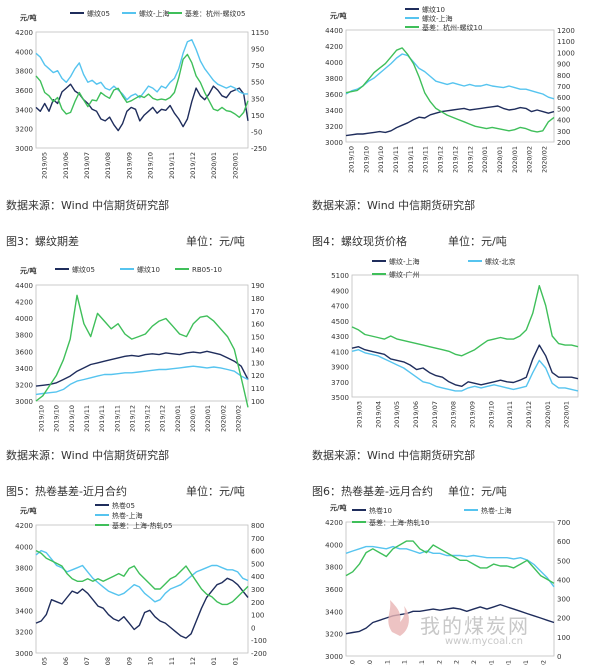  Describe the element at coordinates (380, 510) in the screenshot. I see `legend-label: 热卷10` at that location.